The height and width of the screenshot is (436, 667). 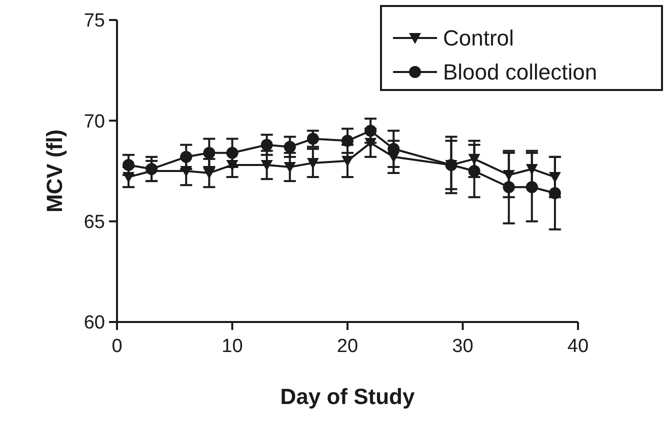 What do you see at coordinates (54, 171) in the screenshot?
I see `y-axis-title: MCV (fl)` at bounding box center [54, 171].